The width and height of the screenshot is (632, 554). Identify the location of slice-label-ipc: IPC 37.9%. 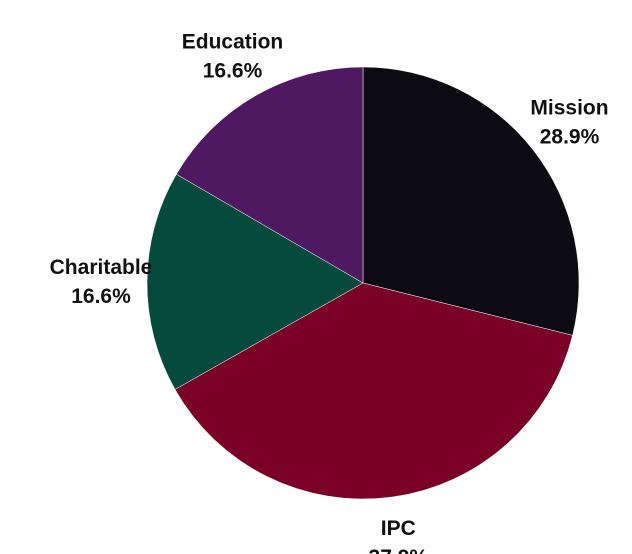
(399, 535).